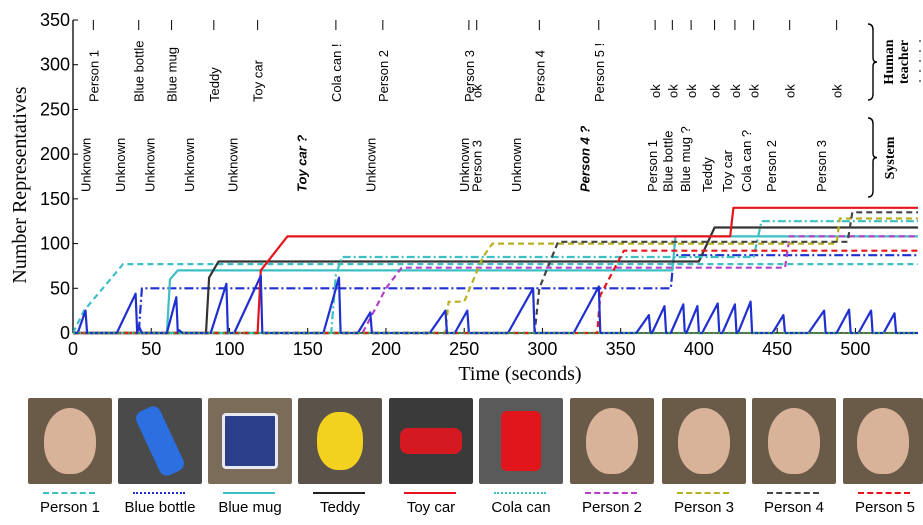 This screenshot has height=525, width=923. Describe the element at coordinates (258, 80) in the screenshot. I see `teacher-label: Toy car` at that location.